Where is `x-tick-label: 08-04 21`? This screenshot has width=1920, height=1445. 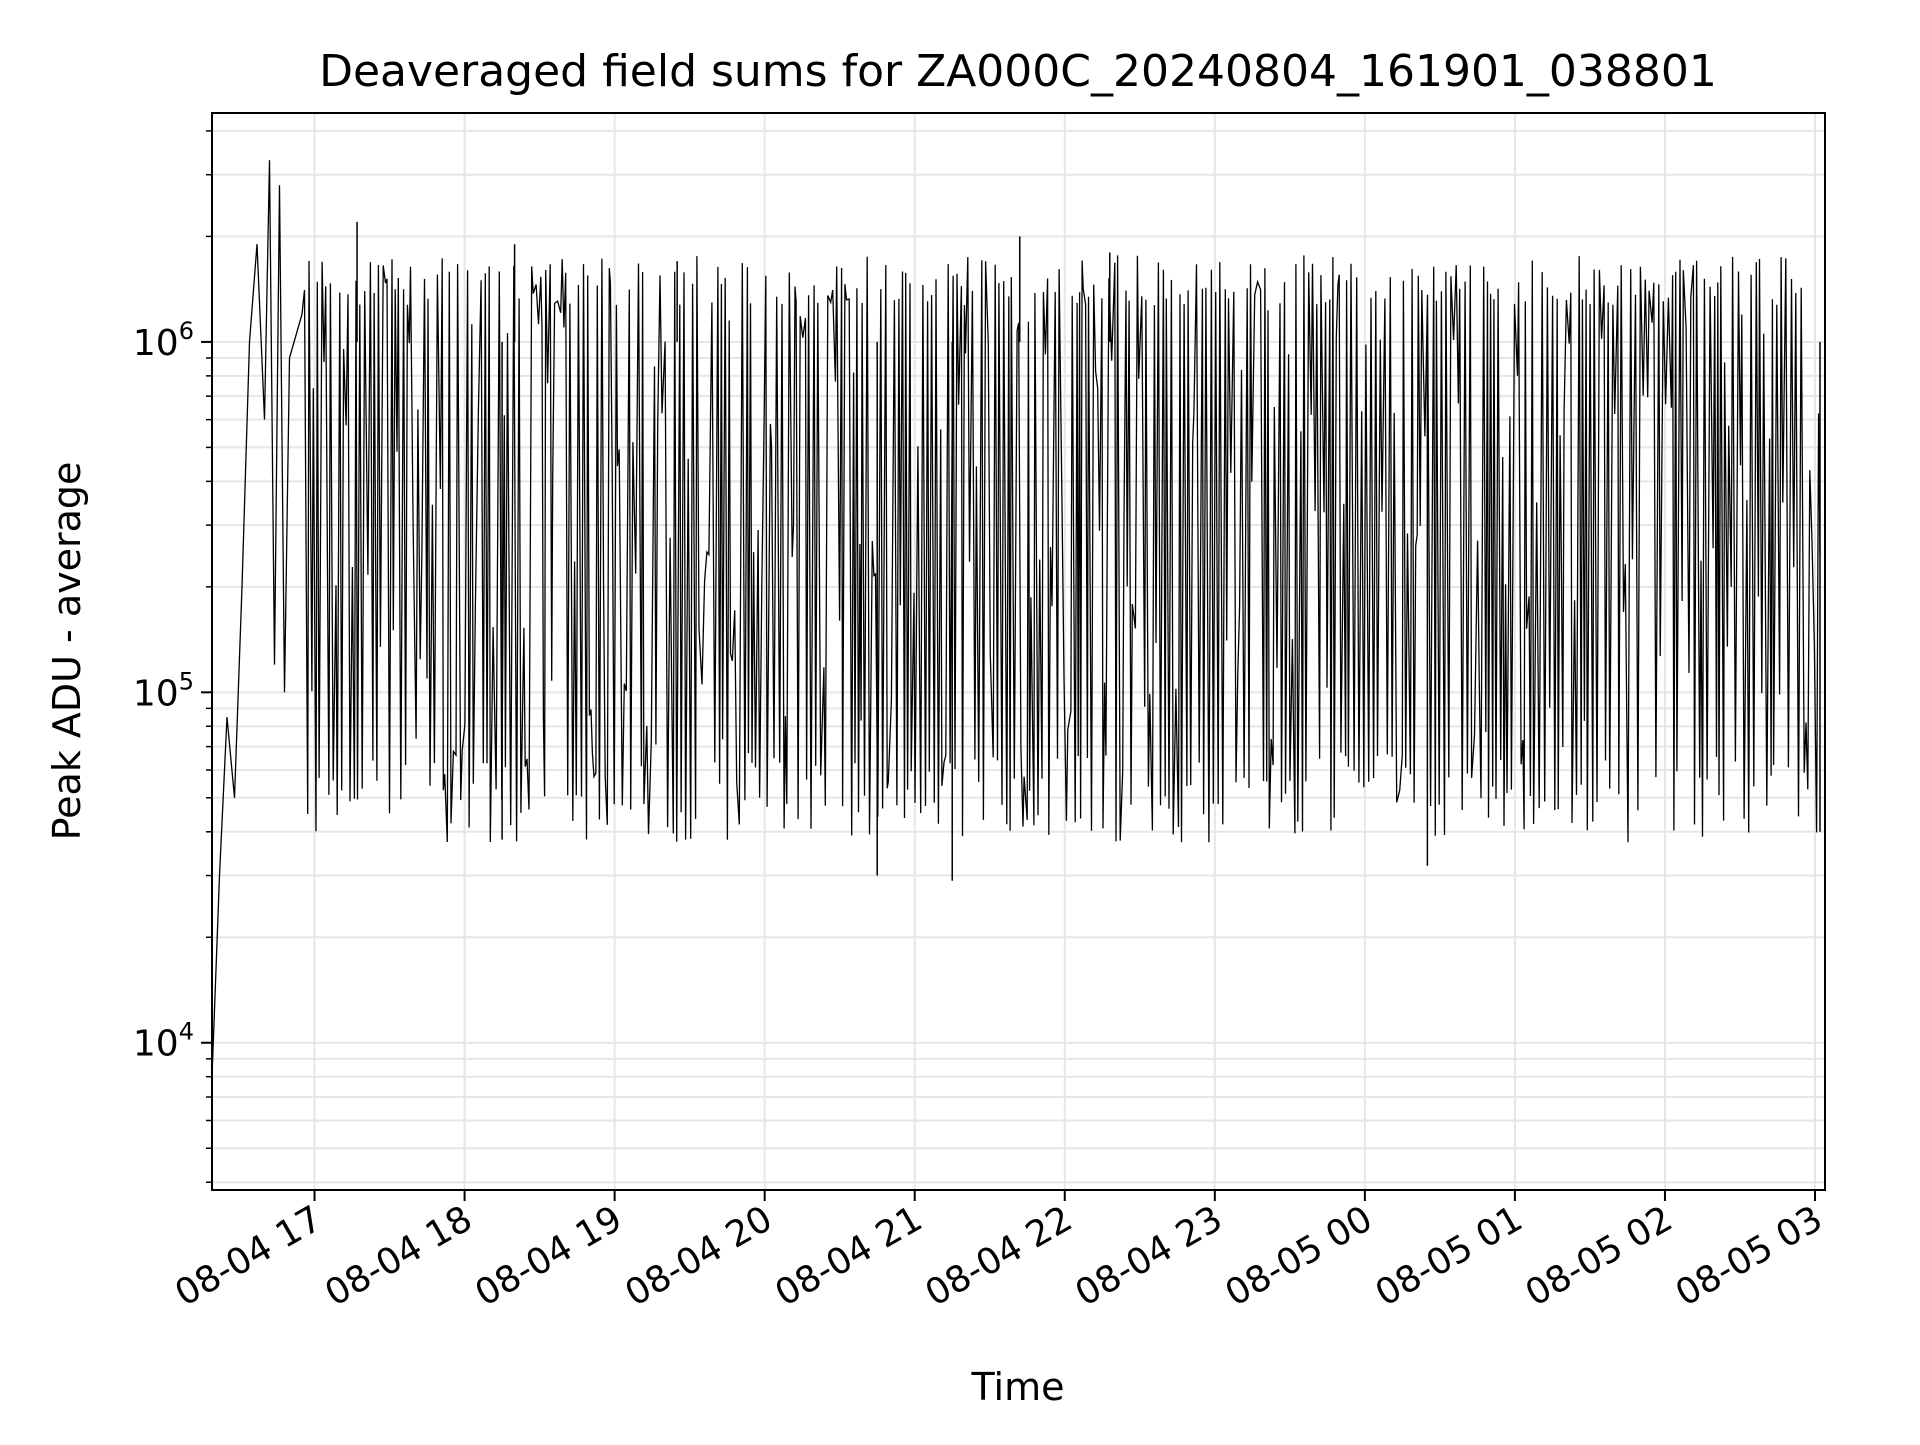
x-tick-label: 08-04 21 is located at coordinates (849, 1256).